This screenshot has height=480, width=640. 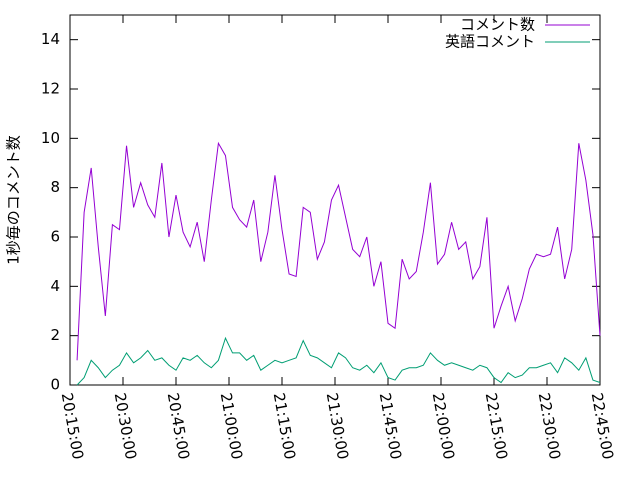 I want to click on y-tick-label: 12, so click(x=50, y=89).